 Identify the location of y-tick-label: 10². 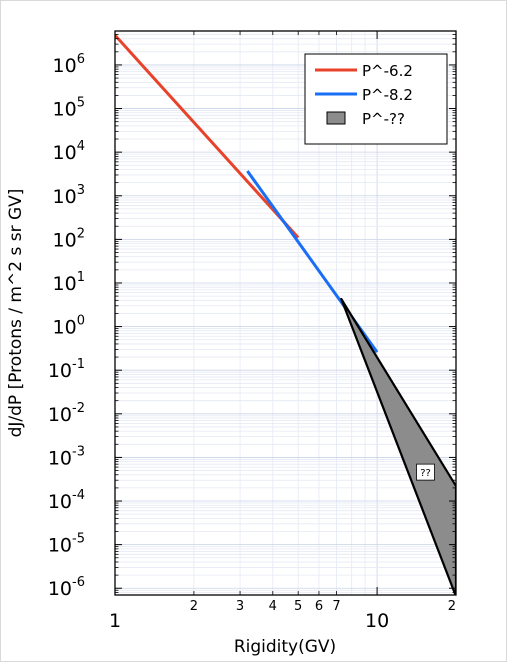
(69, 238).